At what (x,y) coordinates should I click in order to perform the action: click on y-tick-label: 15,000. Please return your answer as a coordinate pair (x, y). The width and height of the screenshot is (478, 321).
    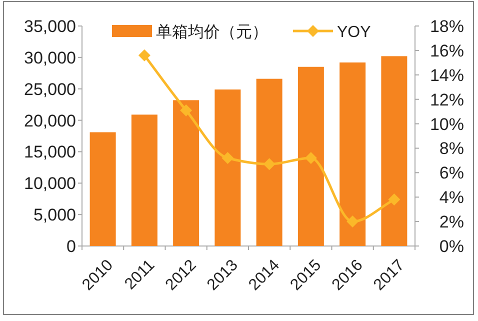
    Looking at the image, I should click on (50, 152).